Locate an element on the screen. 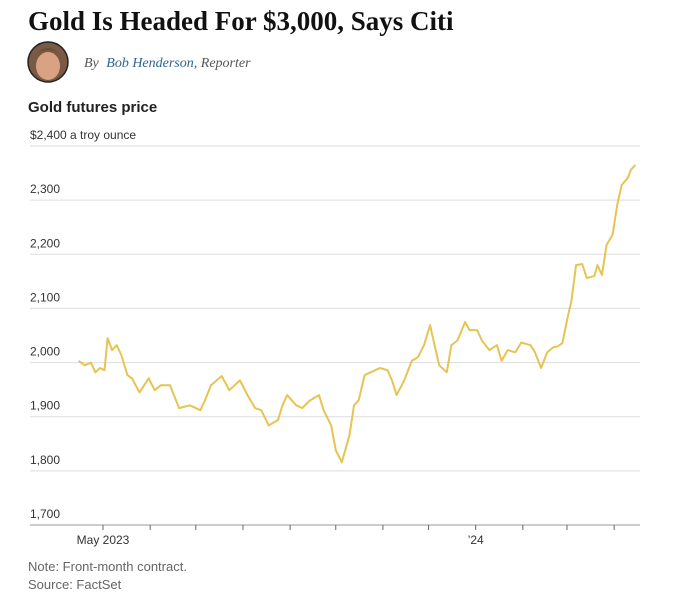 This screenshot has height=603, width=680. x-tick-label: May 2023 is located at coordinates (103, 540).